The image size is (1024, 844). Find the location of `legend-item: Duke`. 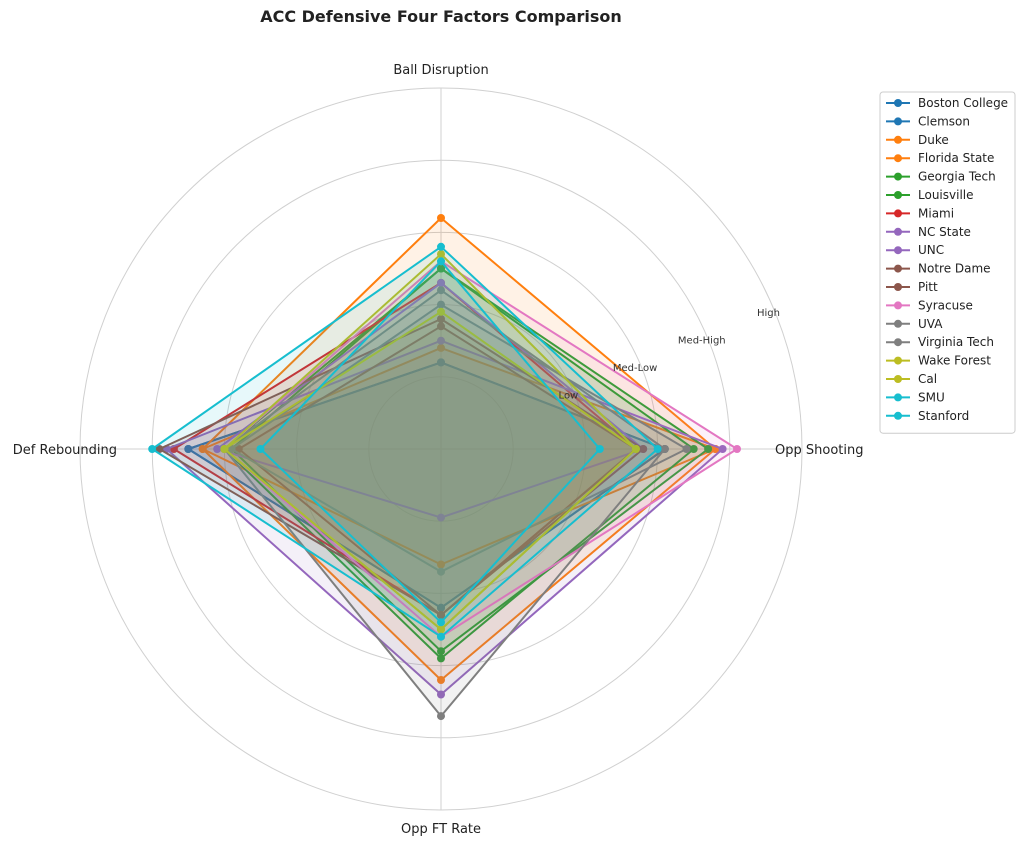

legend-item: Duke is located at coordinates (917, 140).